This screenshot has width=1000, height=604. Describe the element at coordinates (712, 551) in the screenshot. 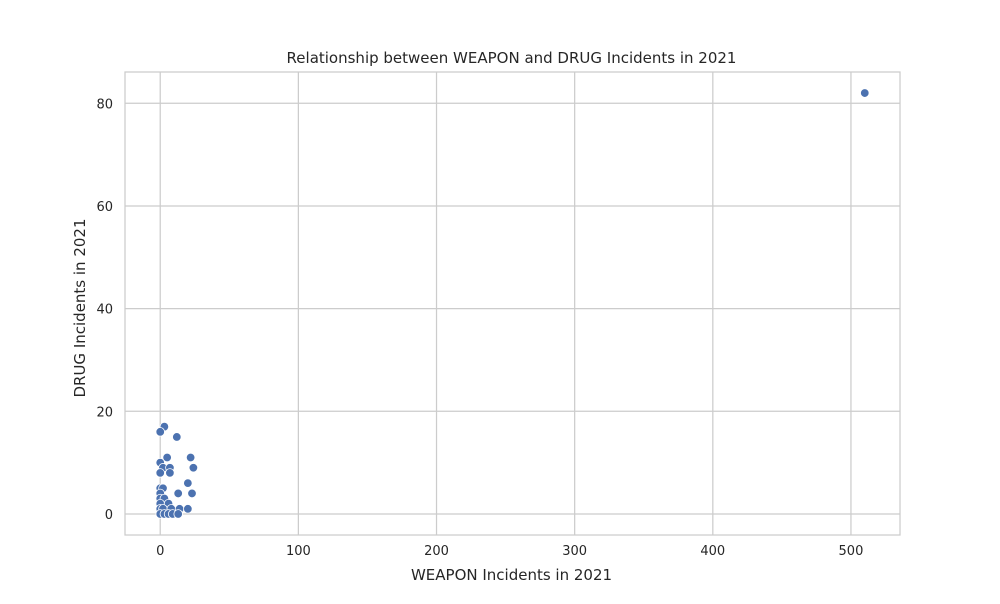

I see `x-tick-label: 400` at that location.